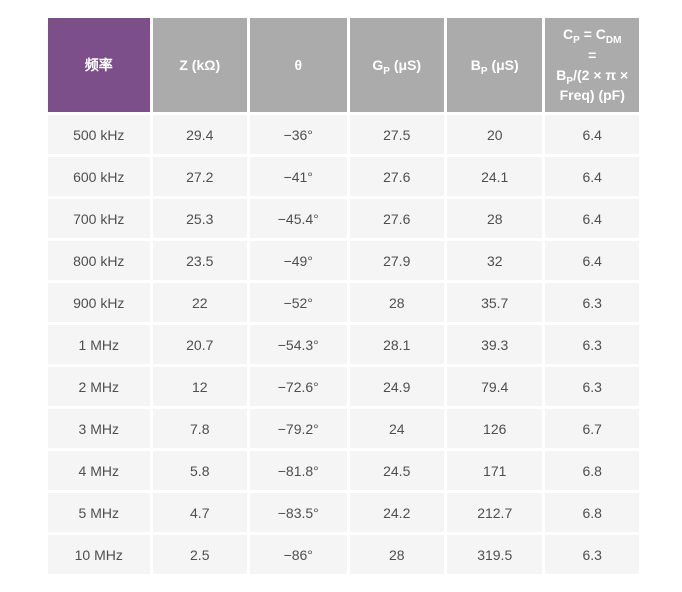  I want to click on value-cell: 24.2, so click(396, 512).